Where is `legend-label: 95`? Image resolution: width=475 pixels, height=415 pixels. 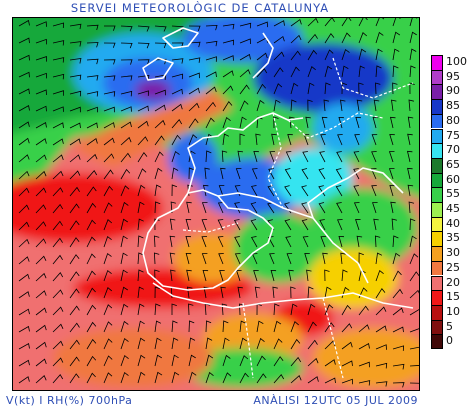 legend-label: 95 is located at coordinates (453, 76).